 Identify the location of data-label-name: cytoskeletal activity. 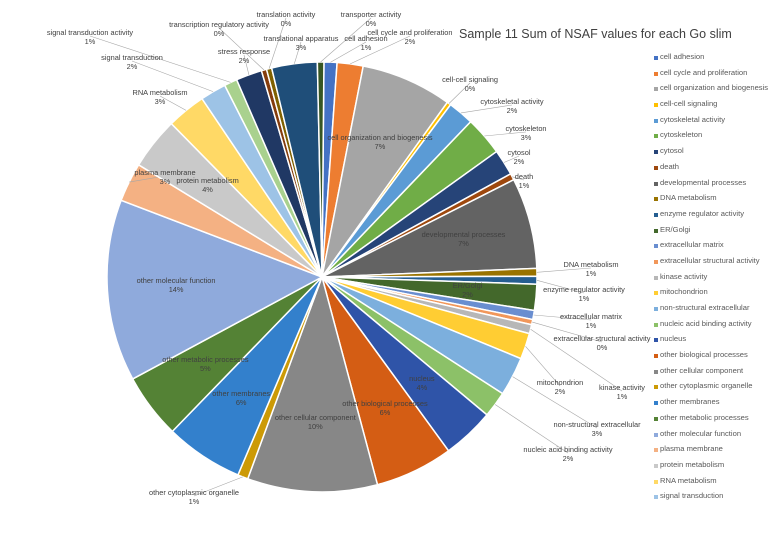
(512, 101).